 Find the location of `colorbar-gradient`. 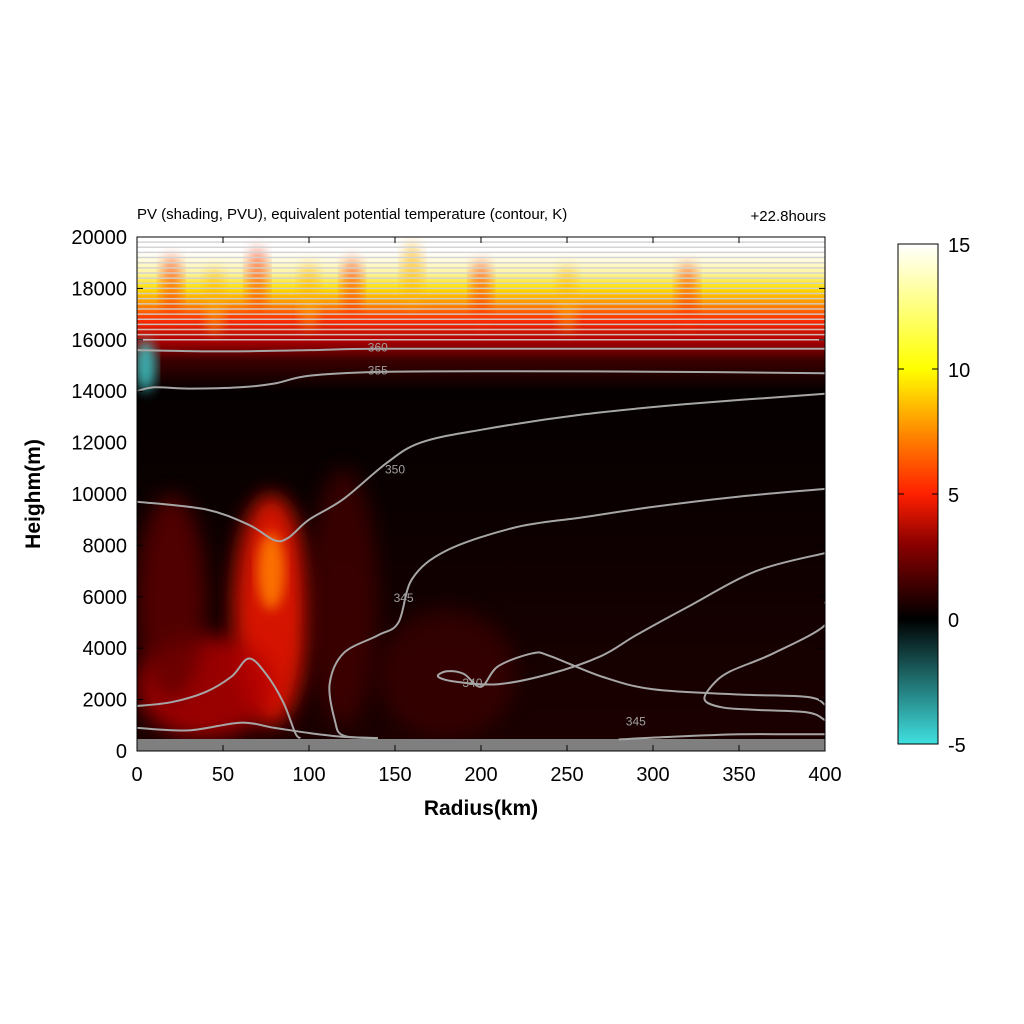

colorbar-gradient is located at coordinates (918, 494).